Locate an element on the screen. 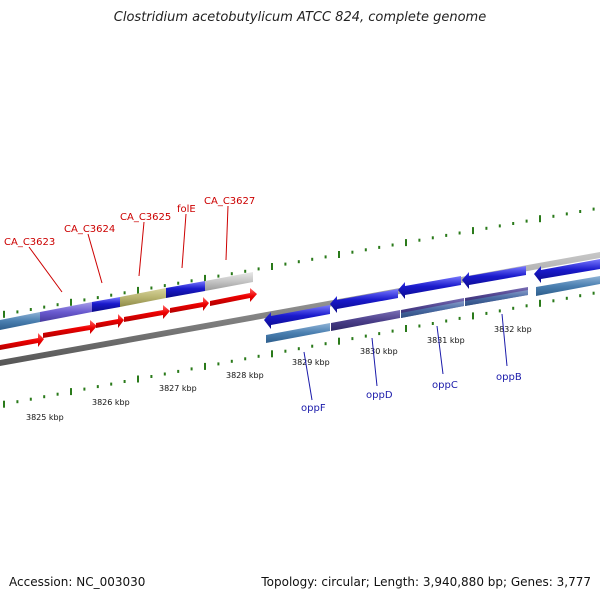 Image resolution: width=600 pixels, height=600 pixels. feature-track-top is located at coordinates (126, 301).